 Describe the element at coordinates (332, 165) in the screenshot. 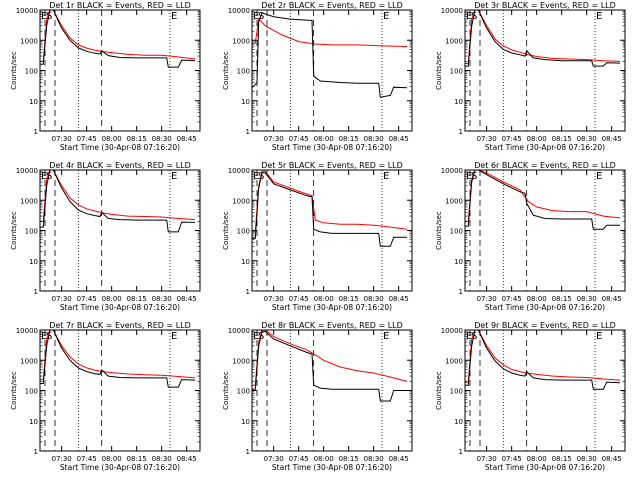

I see `panel-title: Det 5r BLACK = Events, RED = LLD` at that location.